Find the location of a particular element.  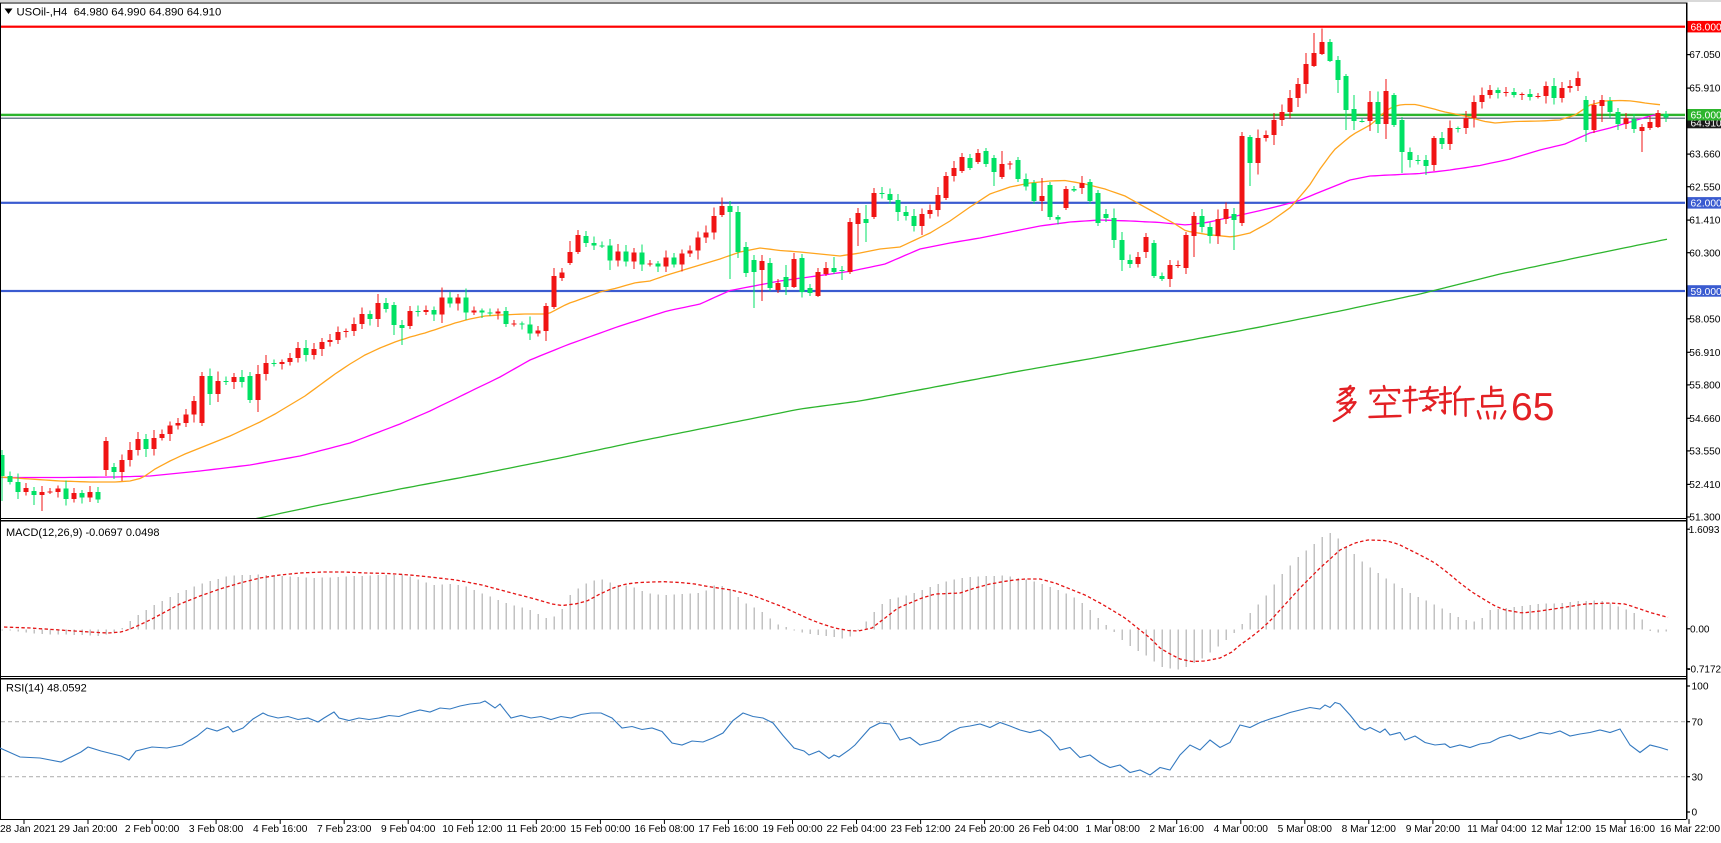

svg-text: MACD(12,26,9) -0.0697 0.0498 is located at coordinates (82, 533).